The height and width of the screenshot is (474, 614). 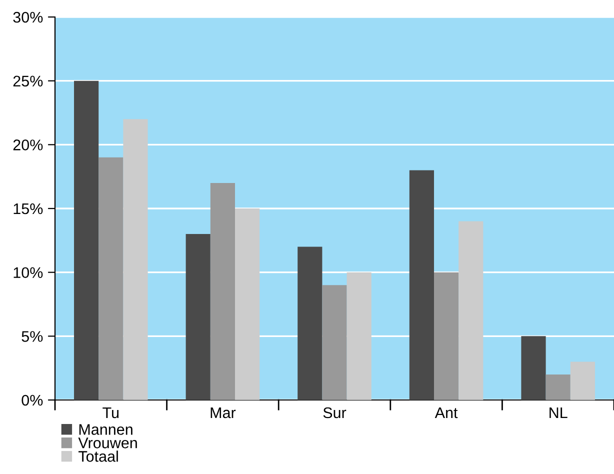 What do you see at coordinates (28, 272) in the screenshot?
I see `y-tick-label: 10%` at bounding box center [28, 272].